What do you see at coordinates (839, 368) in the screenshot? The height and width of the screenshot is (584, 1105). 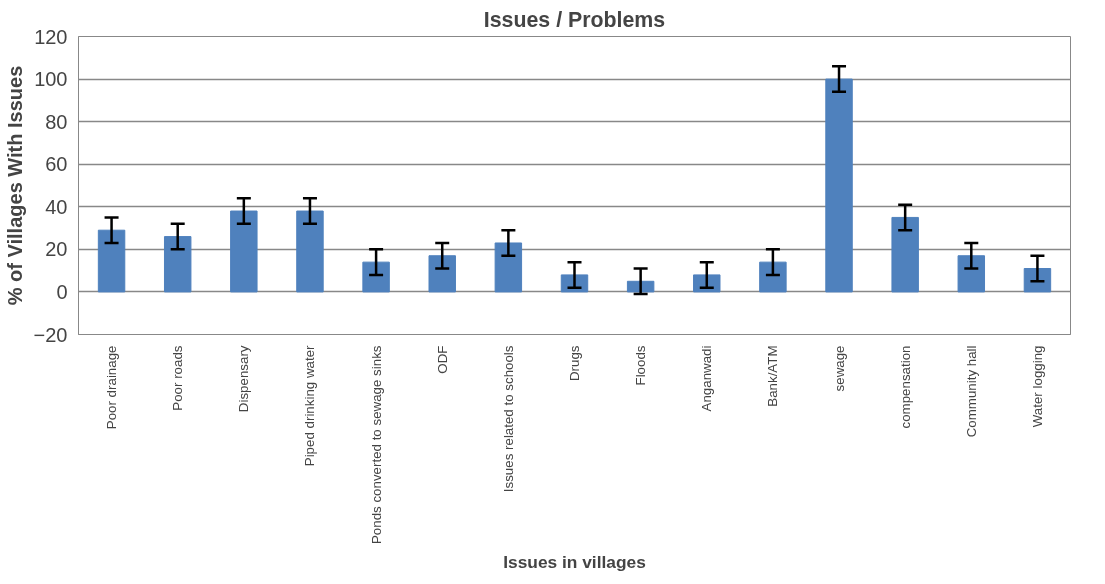 I see `x-tick-label: sewage` at bounding box center [839, 368].